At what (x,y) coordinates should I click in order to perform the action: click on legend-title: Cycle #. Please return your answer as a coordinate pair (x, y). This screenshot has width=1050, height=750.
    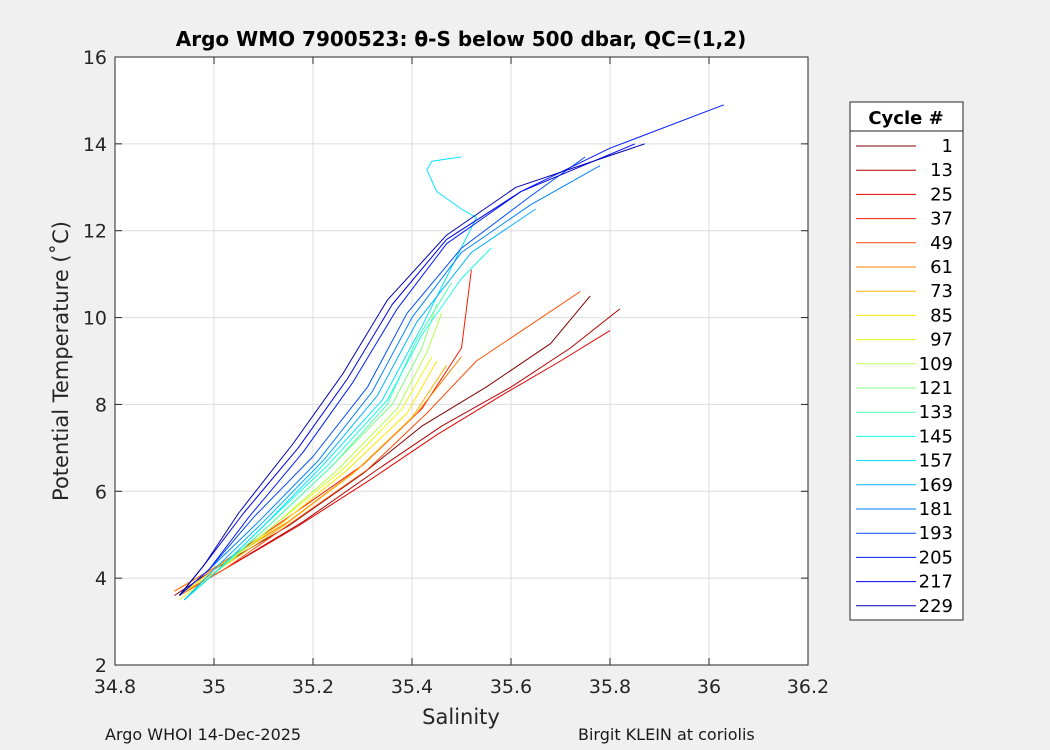
    Looking at the image, I should click on (905, 118).